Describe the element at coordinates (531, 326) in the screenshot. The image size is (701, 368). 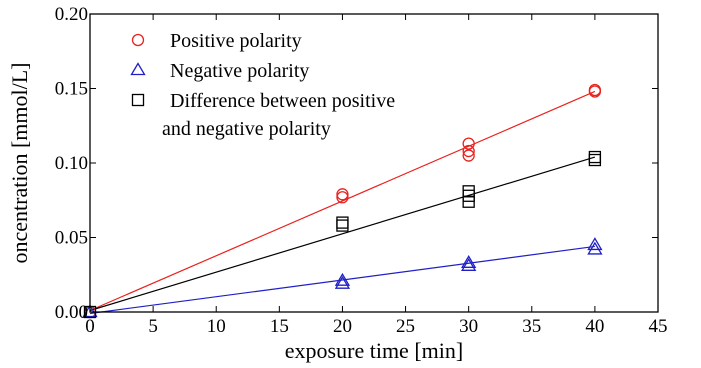
I see `x-tick-label: 35` at that location.